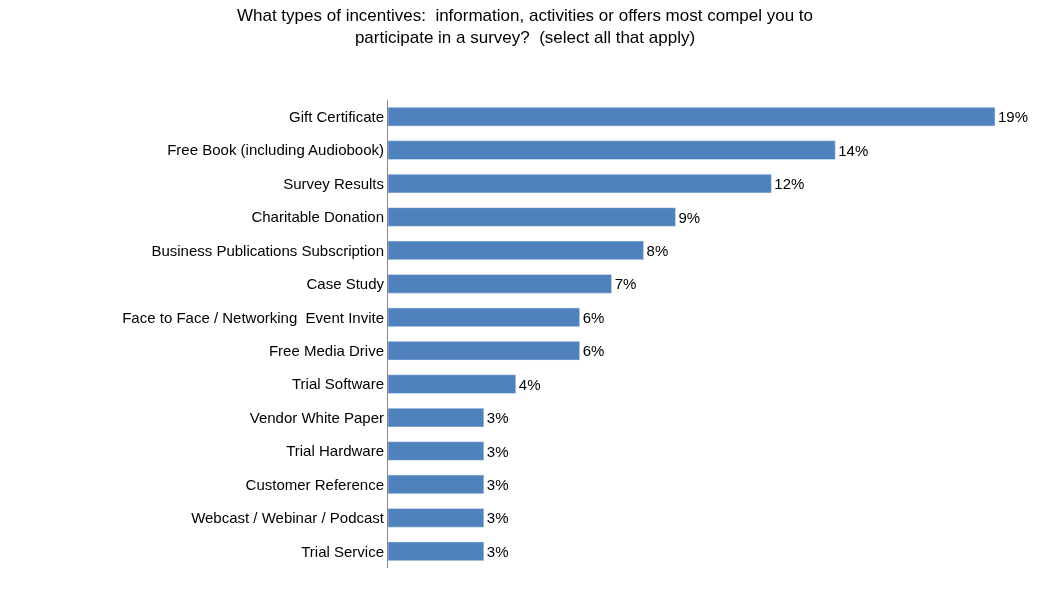 Image resolution: width=1050 pixels, height=596 pixels. I want to click on y-tick-label: Business Publications Subscription, so click(267, 250).